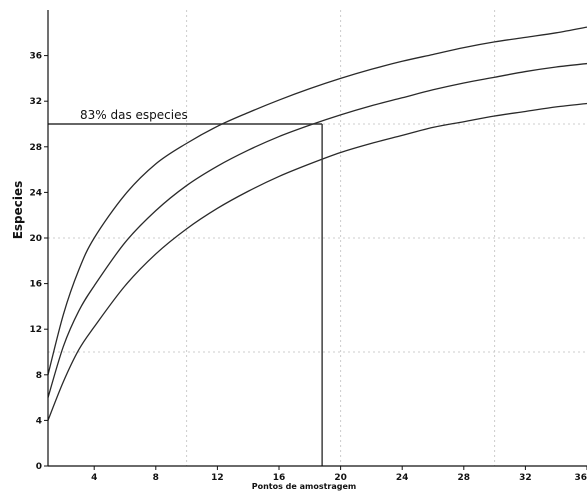 Image resolution: width=587 pixels, height=492 pixels. What do you see at coordinates (134, 115) in the screenshot?
I see `annotation-label: 83% das especies` at bounding box center [134, 115].